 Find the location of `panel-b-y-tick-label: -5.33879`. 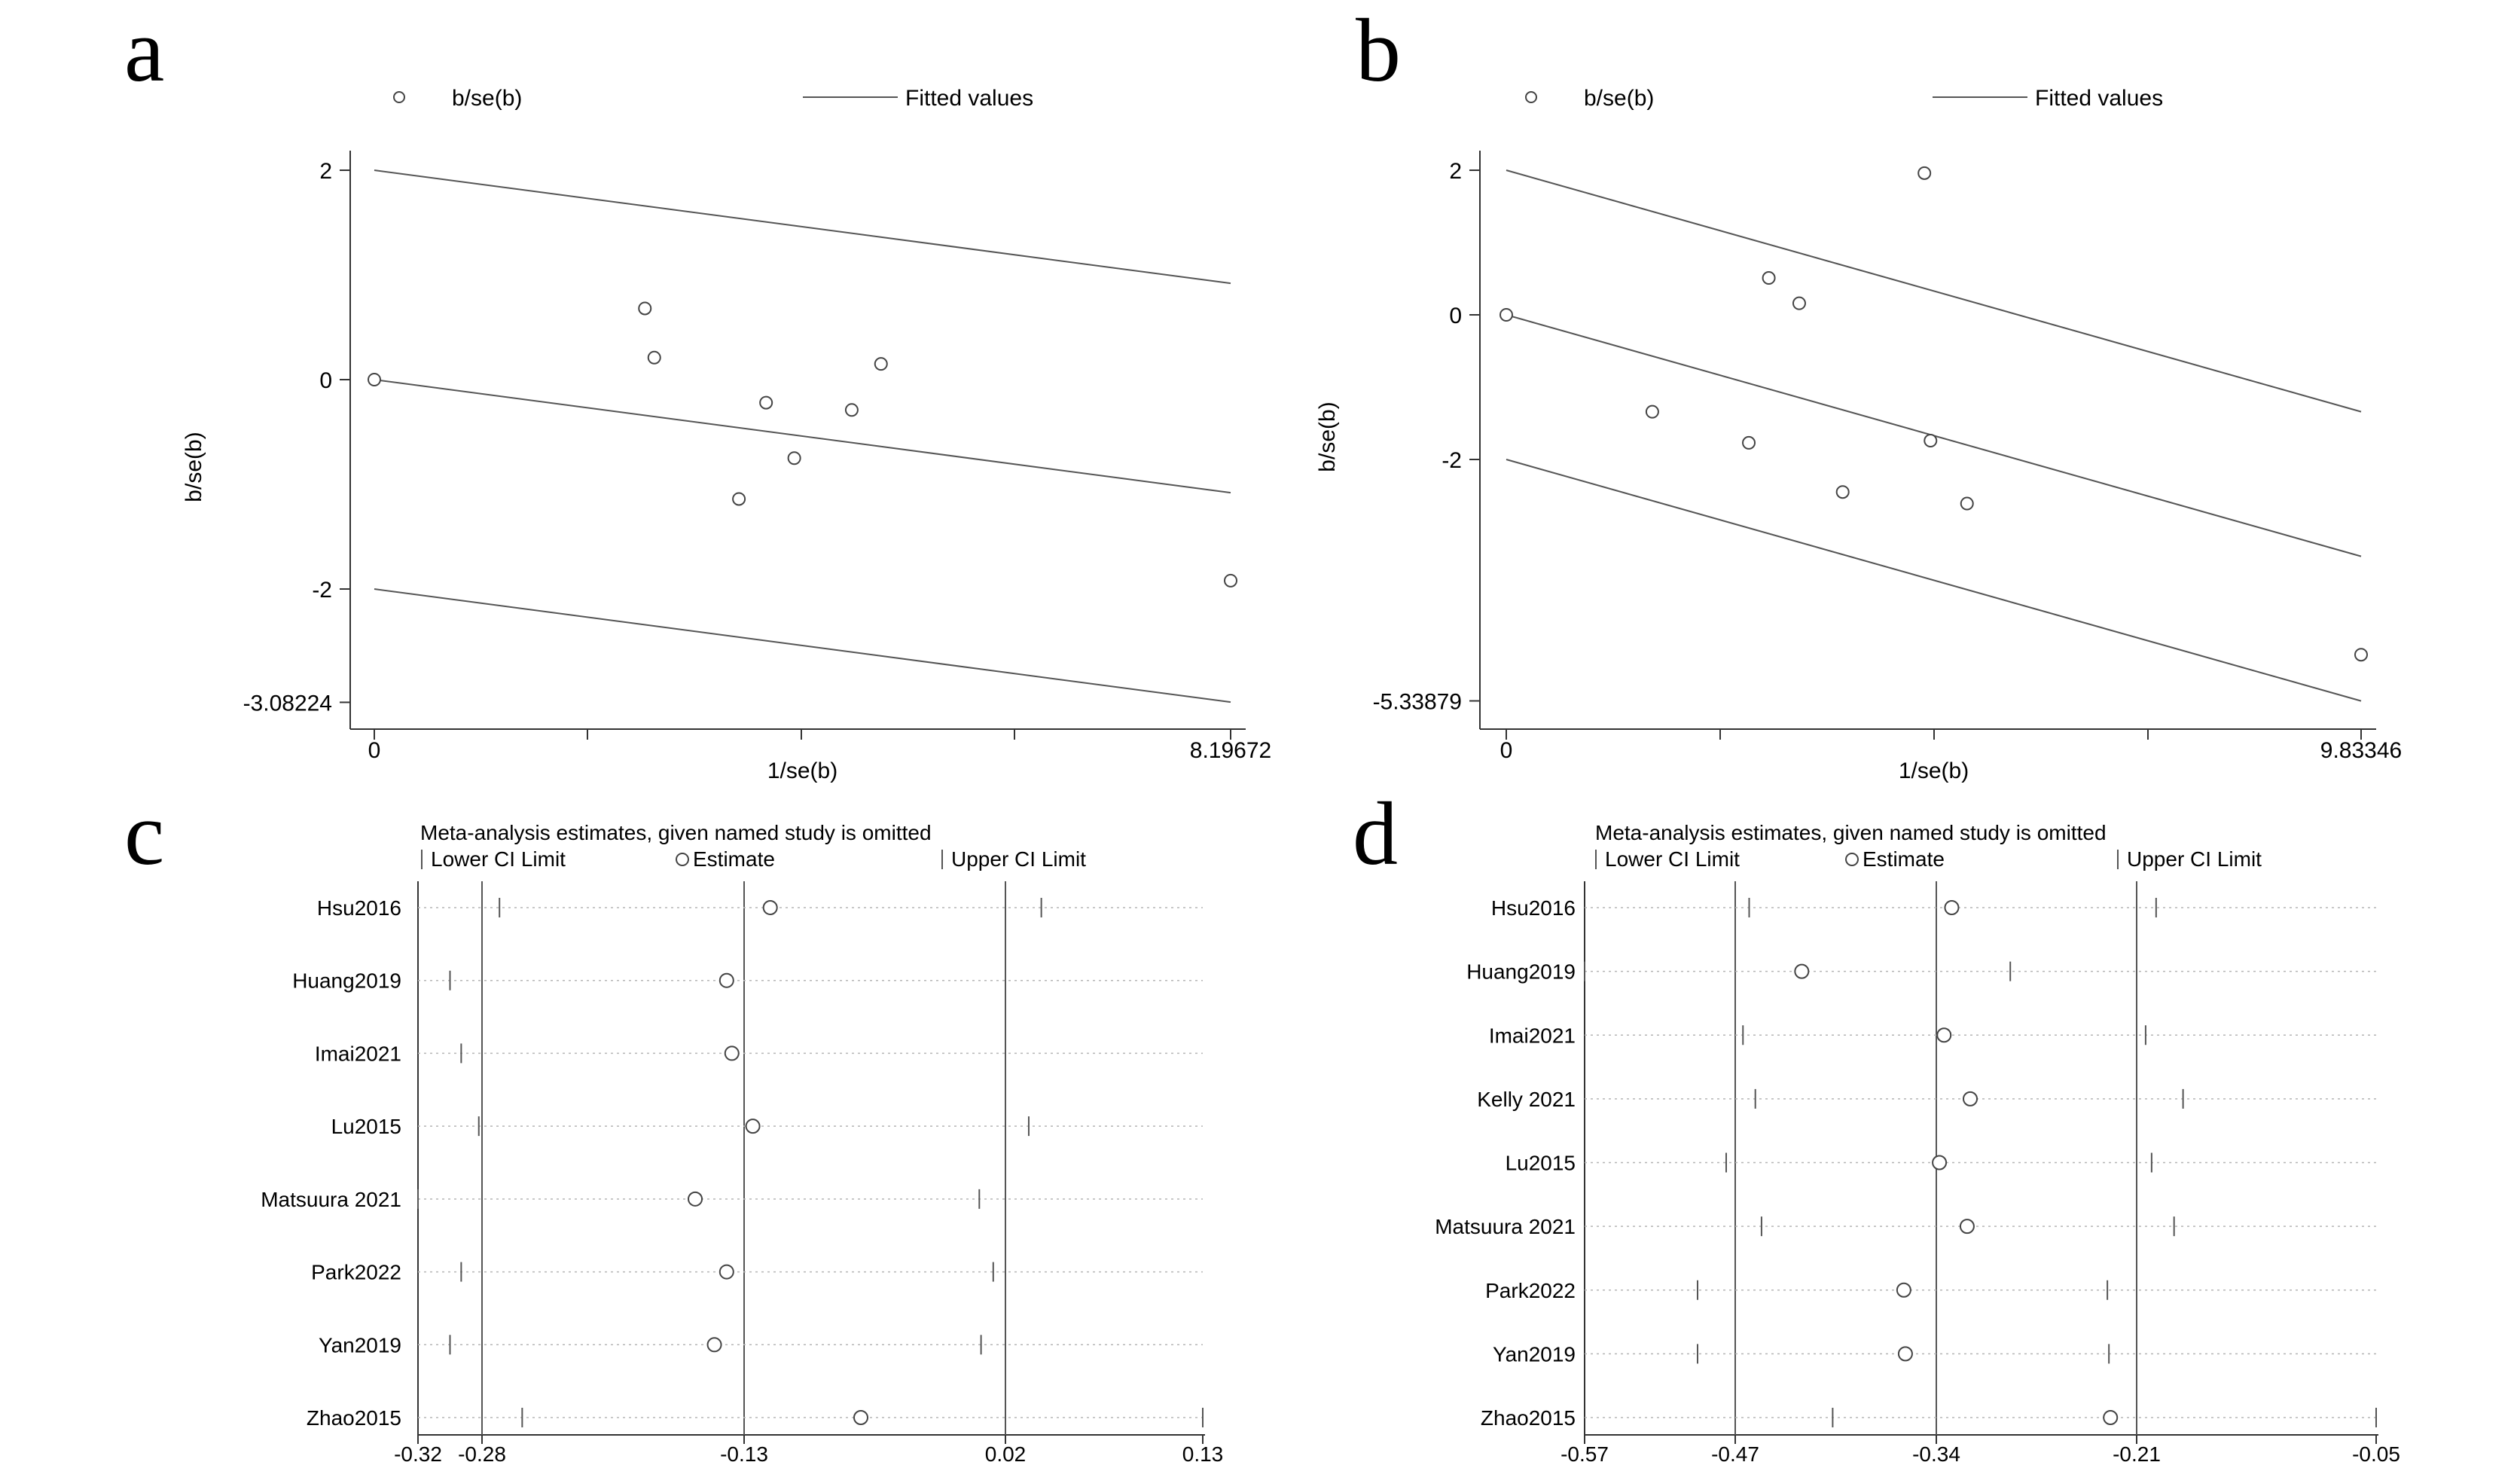

panel-b-y-tick-label: -5.33879 is located at coordinates (1417, 702).